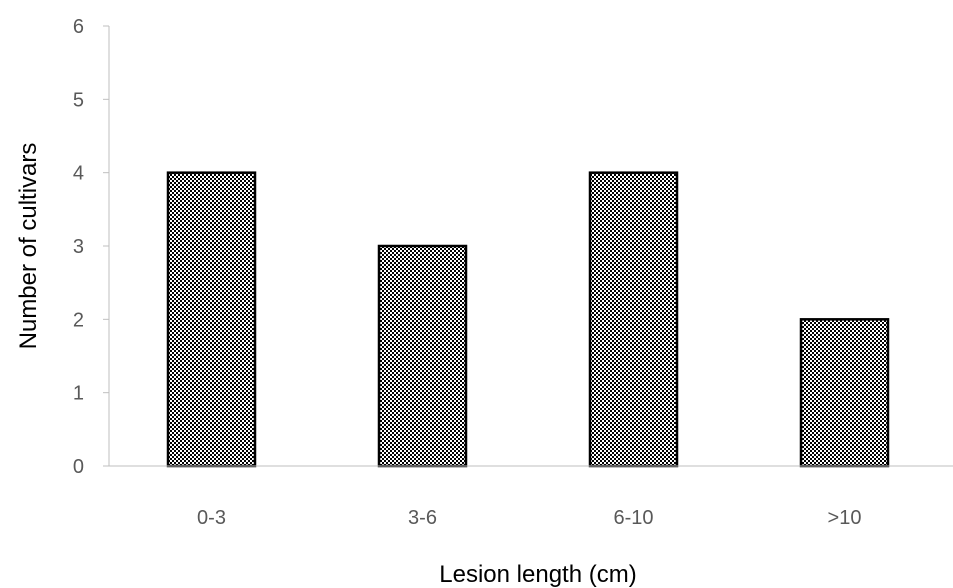  What do you see at coordinates (78, 27) in the screenshot?
I see `y-tick-label: 6` at bounding box center [78, 27].